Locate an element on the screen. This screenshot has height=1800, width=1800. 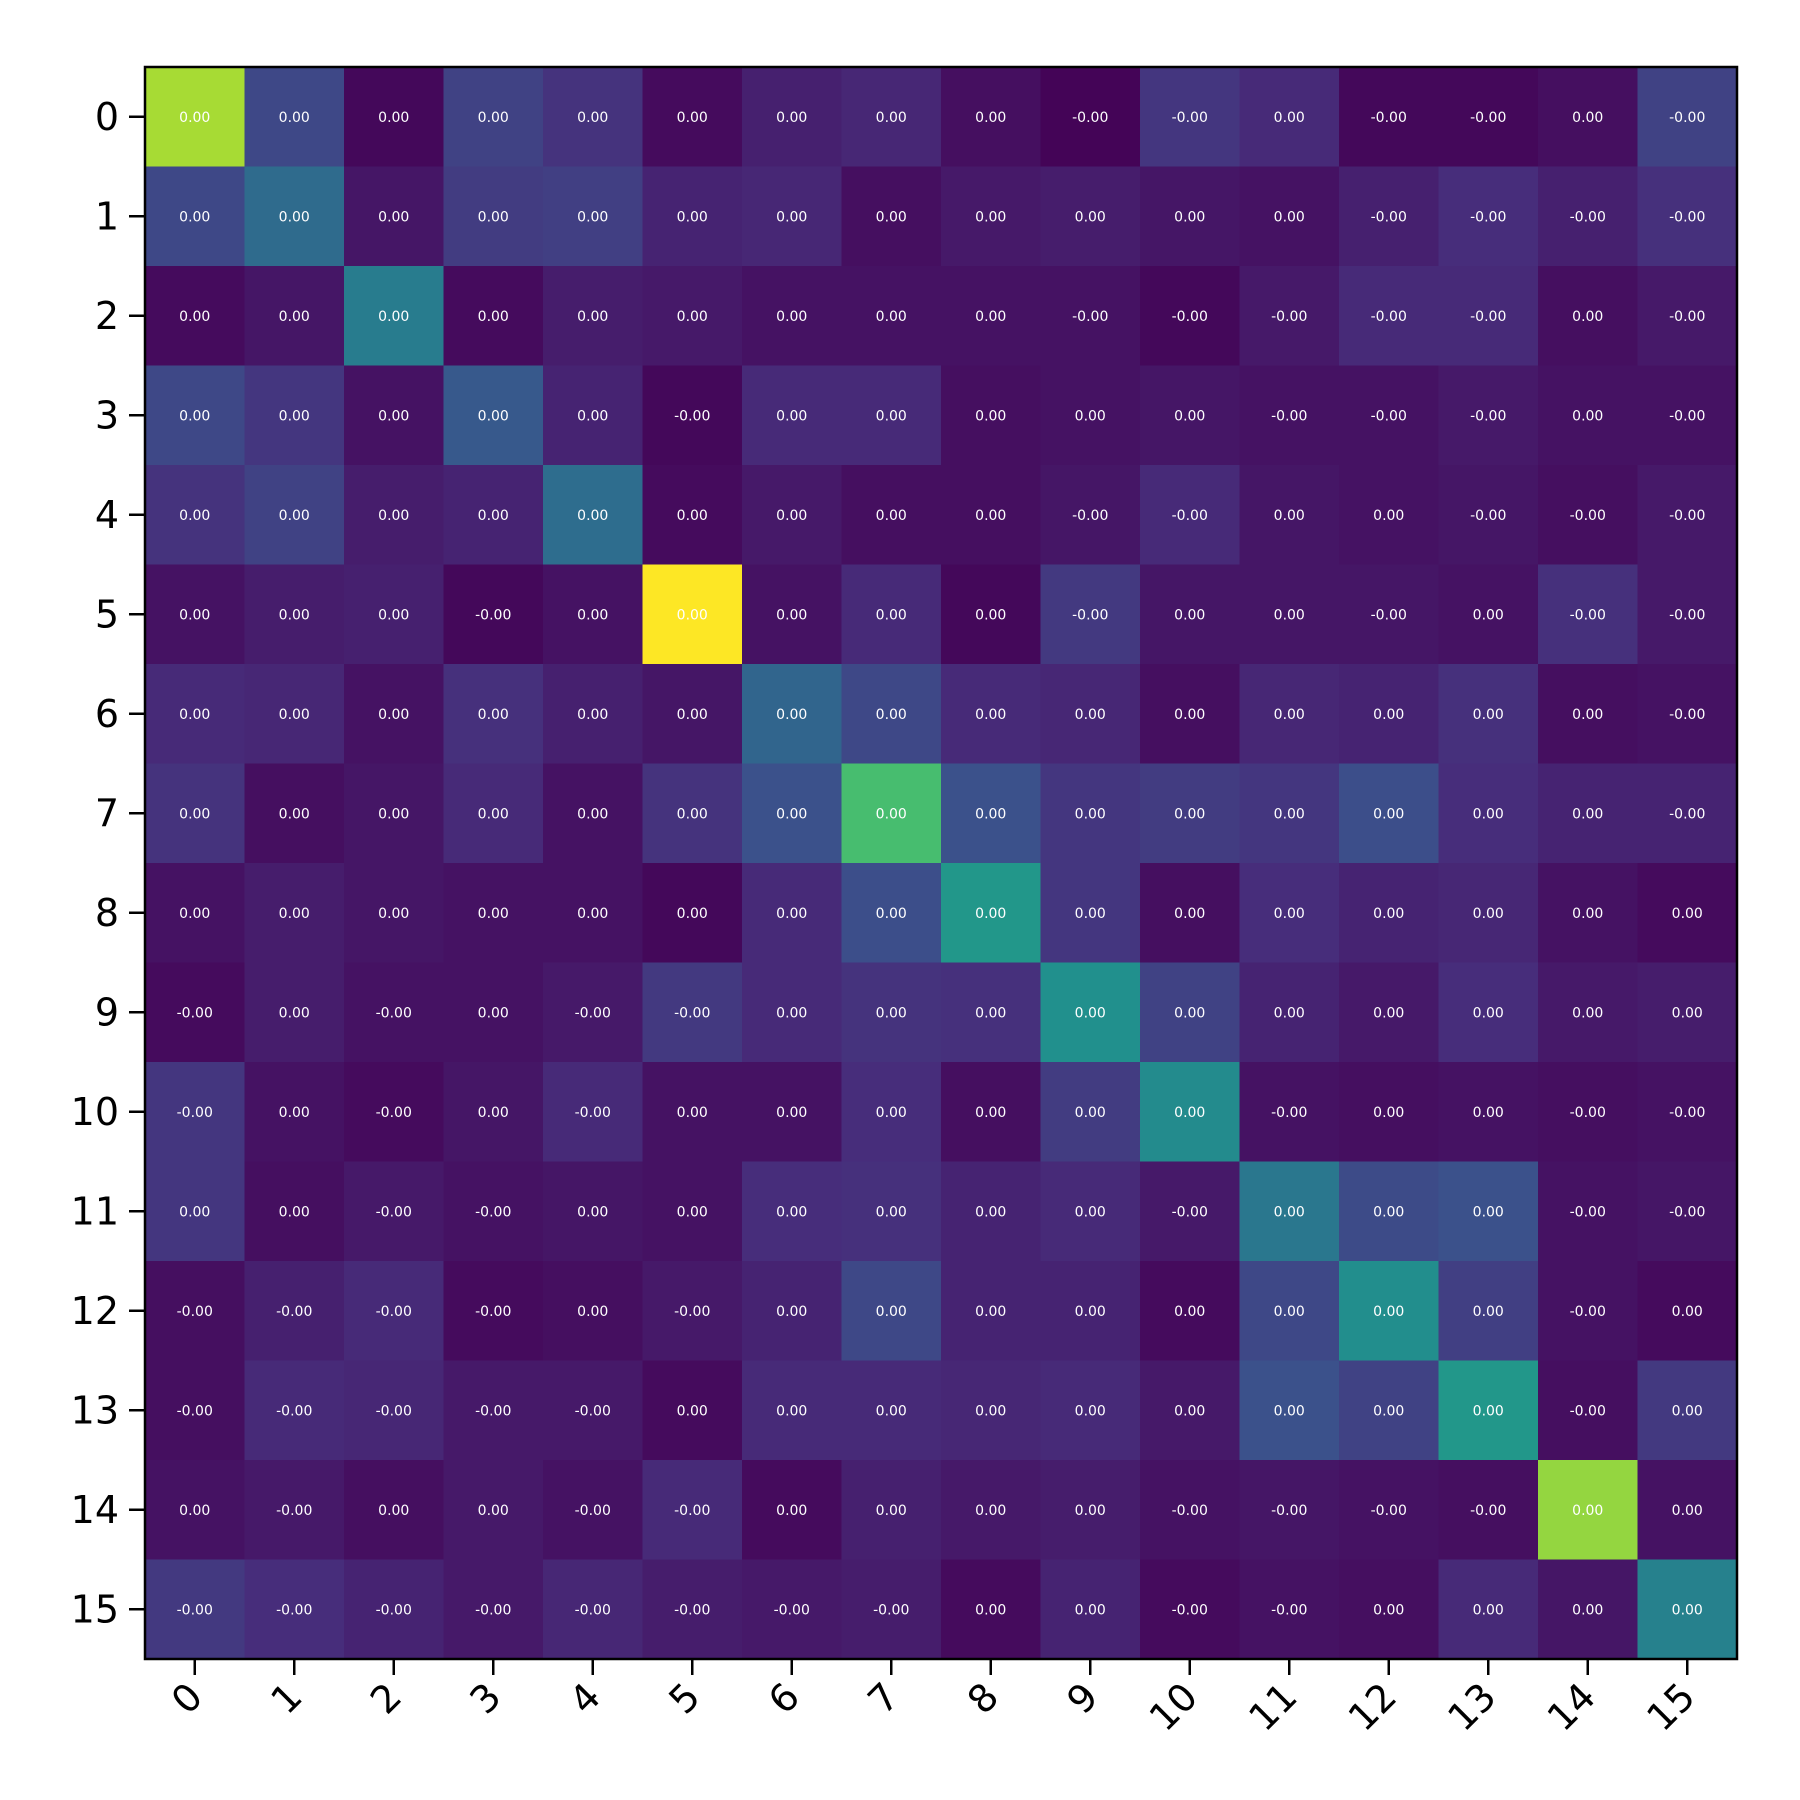
x-tick-label: 9 is located at coordinates (1082, 1698).